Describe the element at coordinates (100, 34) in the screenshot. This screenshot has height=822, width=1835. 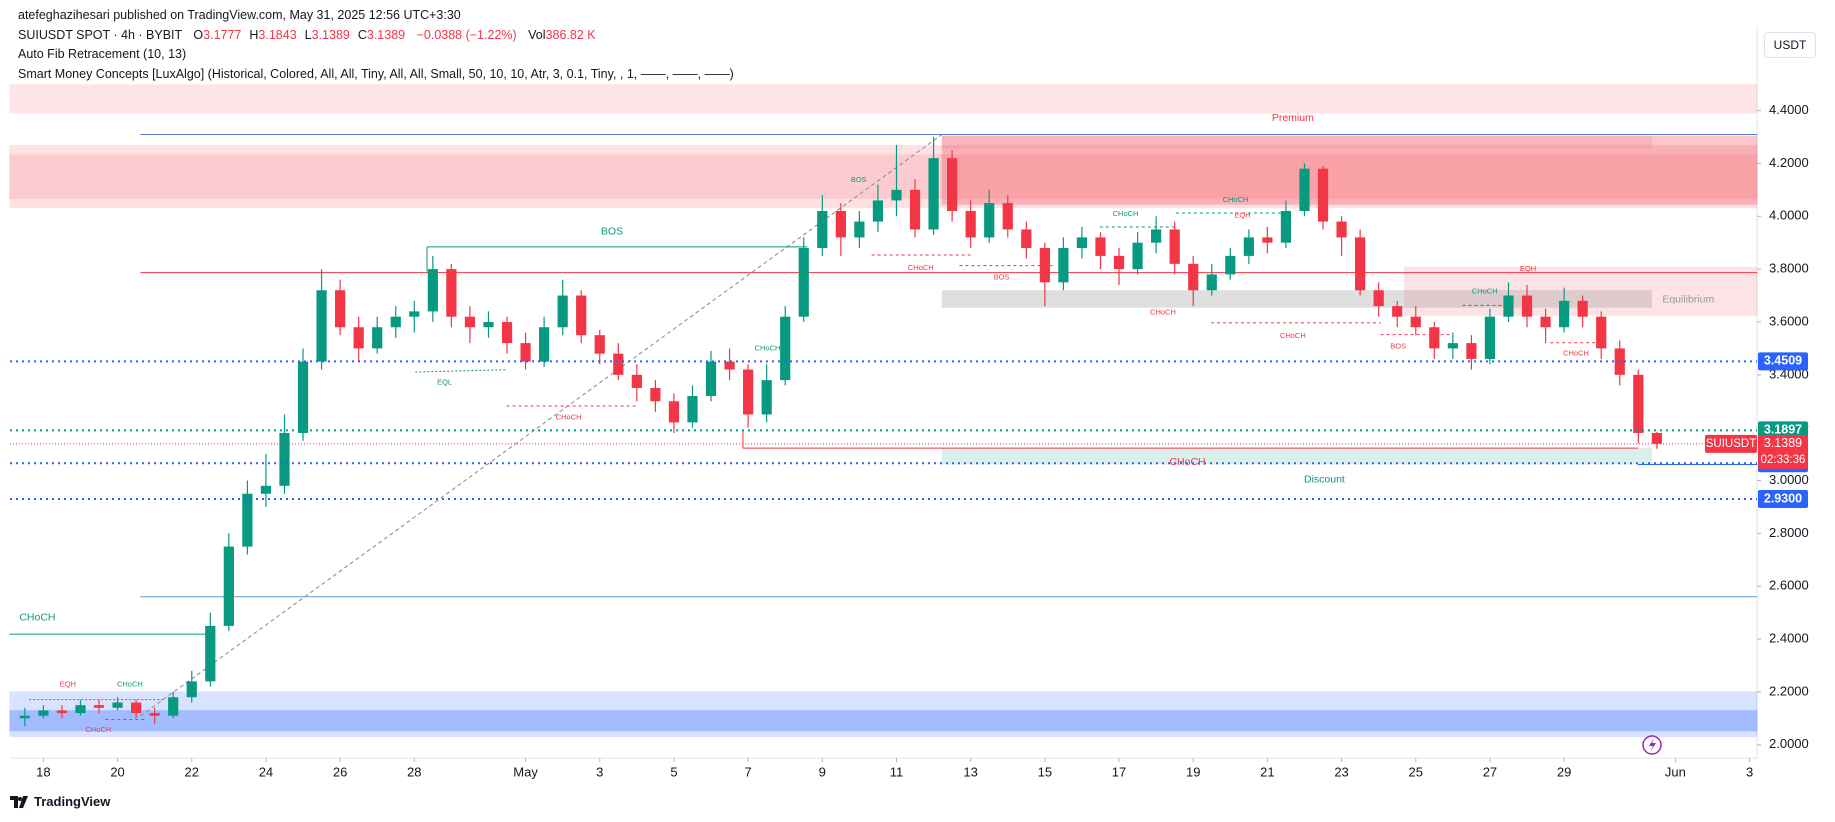
I see `symbol: SUIUSDT SPOT · 4h · BYBIT` at that location.